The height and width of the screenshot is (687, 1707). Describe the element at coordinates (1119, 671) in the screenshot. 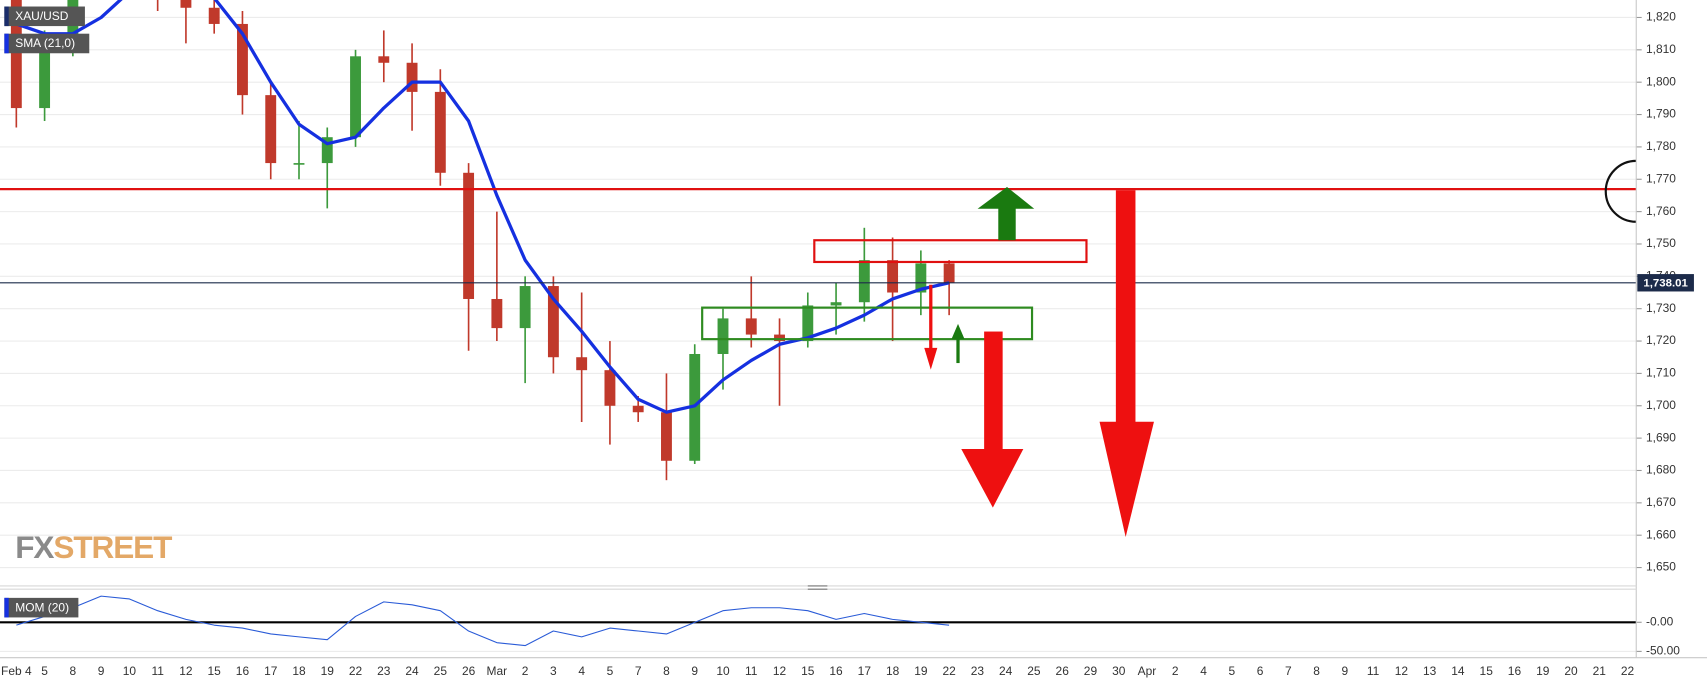

I see `x-tick-label: 30` at that location.